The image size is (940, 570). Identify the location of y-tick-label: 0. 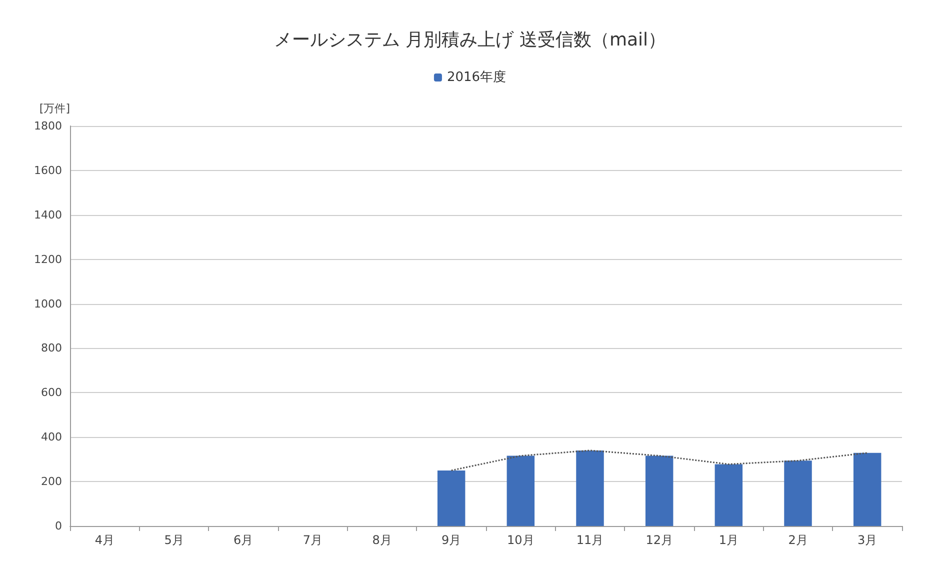
(58, 526).